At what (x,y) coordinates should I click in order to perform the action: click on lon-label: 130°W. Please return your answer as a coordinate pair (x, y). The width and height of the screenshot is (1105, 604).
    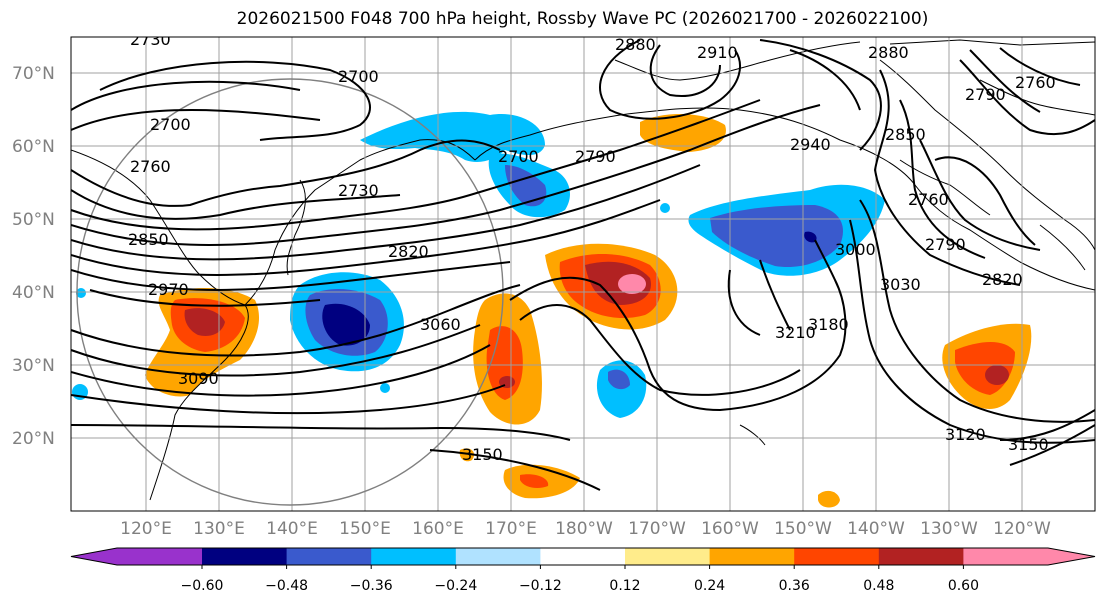
    Looking at the image, I should click on (949, 529).